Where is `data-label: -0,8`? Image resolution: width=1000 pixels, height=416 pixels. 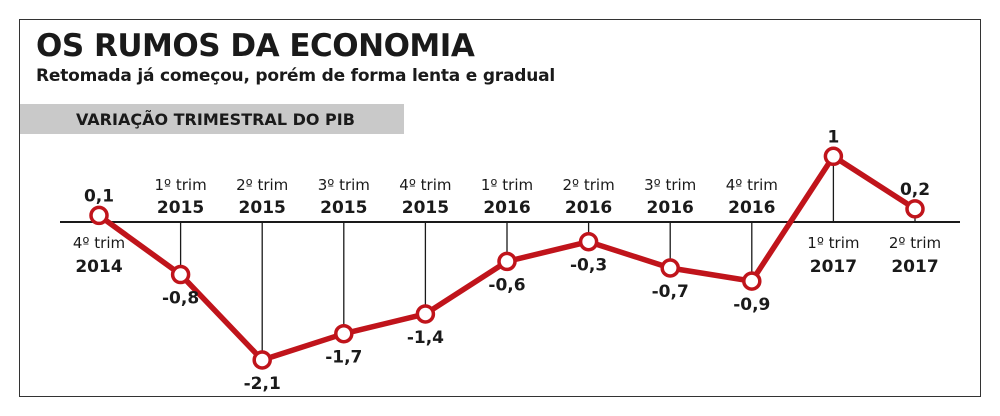
data-label: -0,8 is located at coordinates (180, 299).